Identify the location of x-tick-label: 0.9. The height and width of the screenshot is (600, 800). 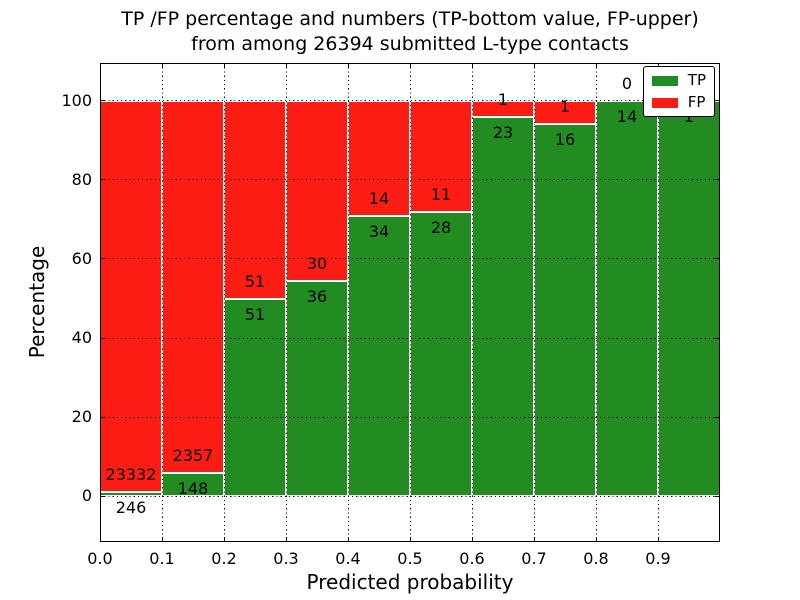
(658, 558).